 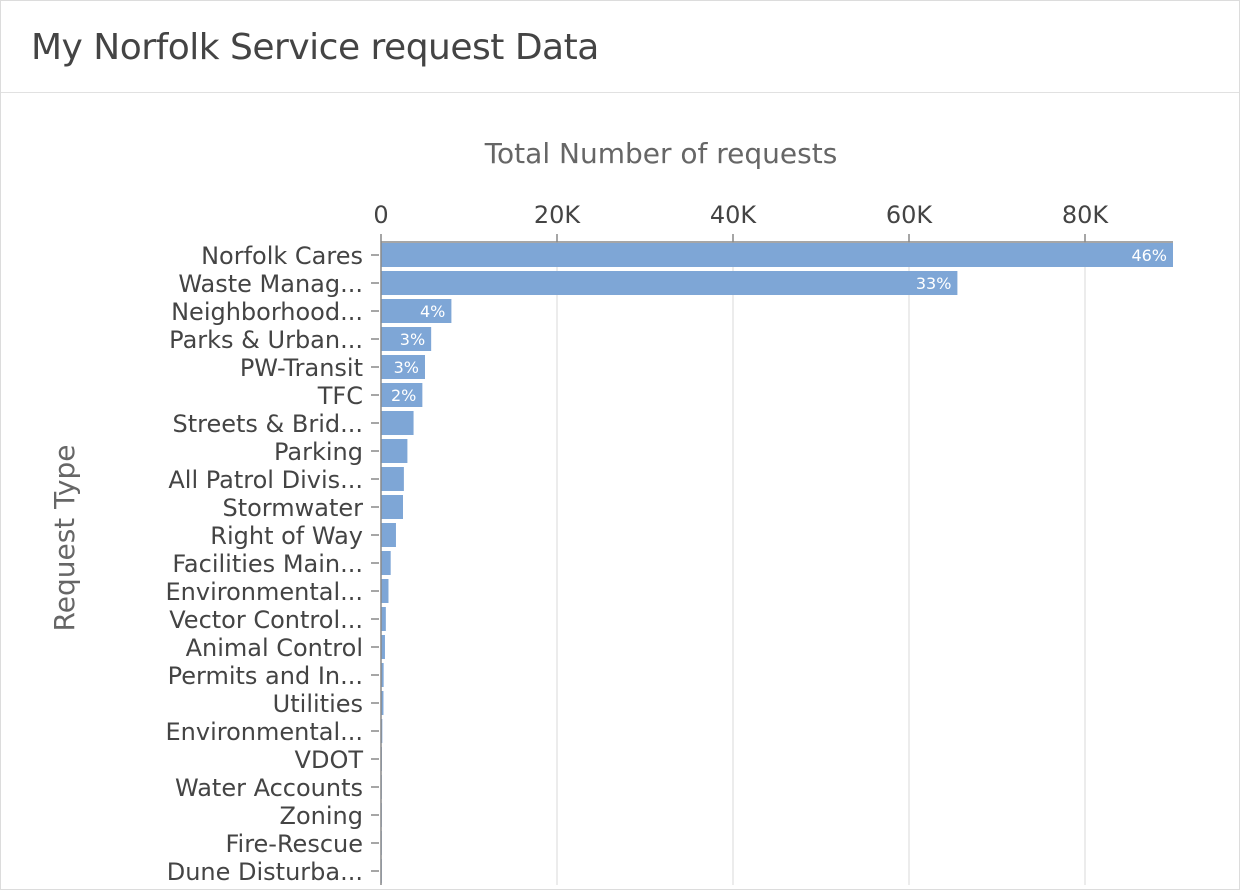 I want to click on x-tick-label: 60K, so click(x=910, y=215).